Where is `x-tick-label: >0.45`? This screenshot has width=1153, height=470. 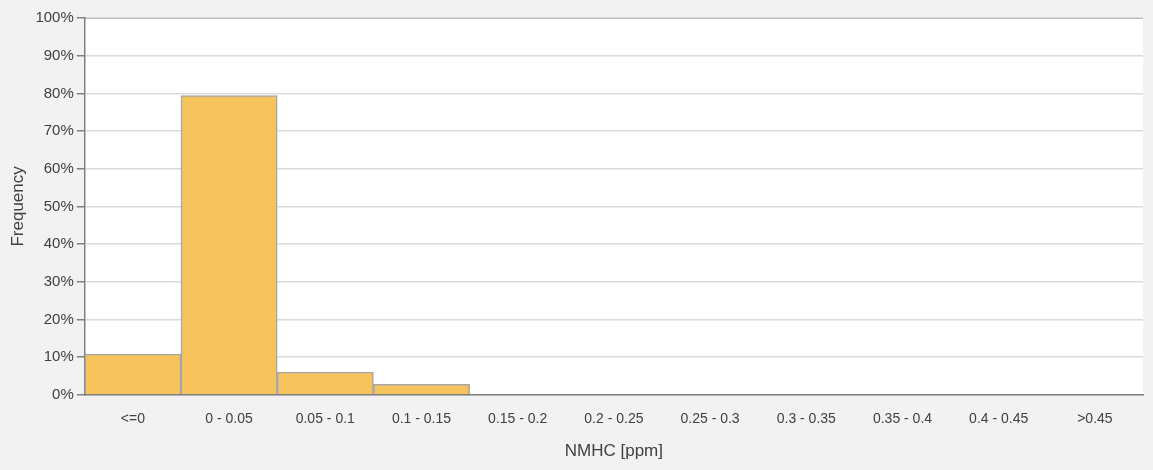
x-tick-label: >0.45 is located at coordinates (1095, 418).